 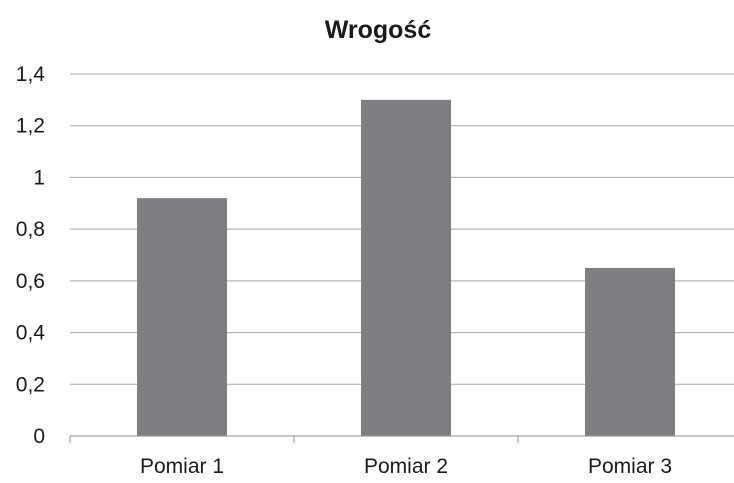 What do you see at coordinates (31, 255) in the screenshot?
I see `y-axis-tick-labels: 0 0,2 0,4 0,6 0,8 1 1,2 1,4` at bounding box center [31, 255].